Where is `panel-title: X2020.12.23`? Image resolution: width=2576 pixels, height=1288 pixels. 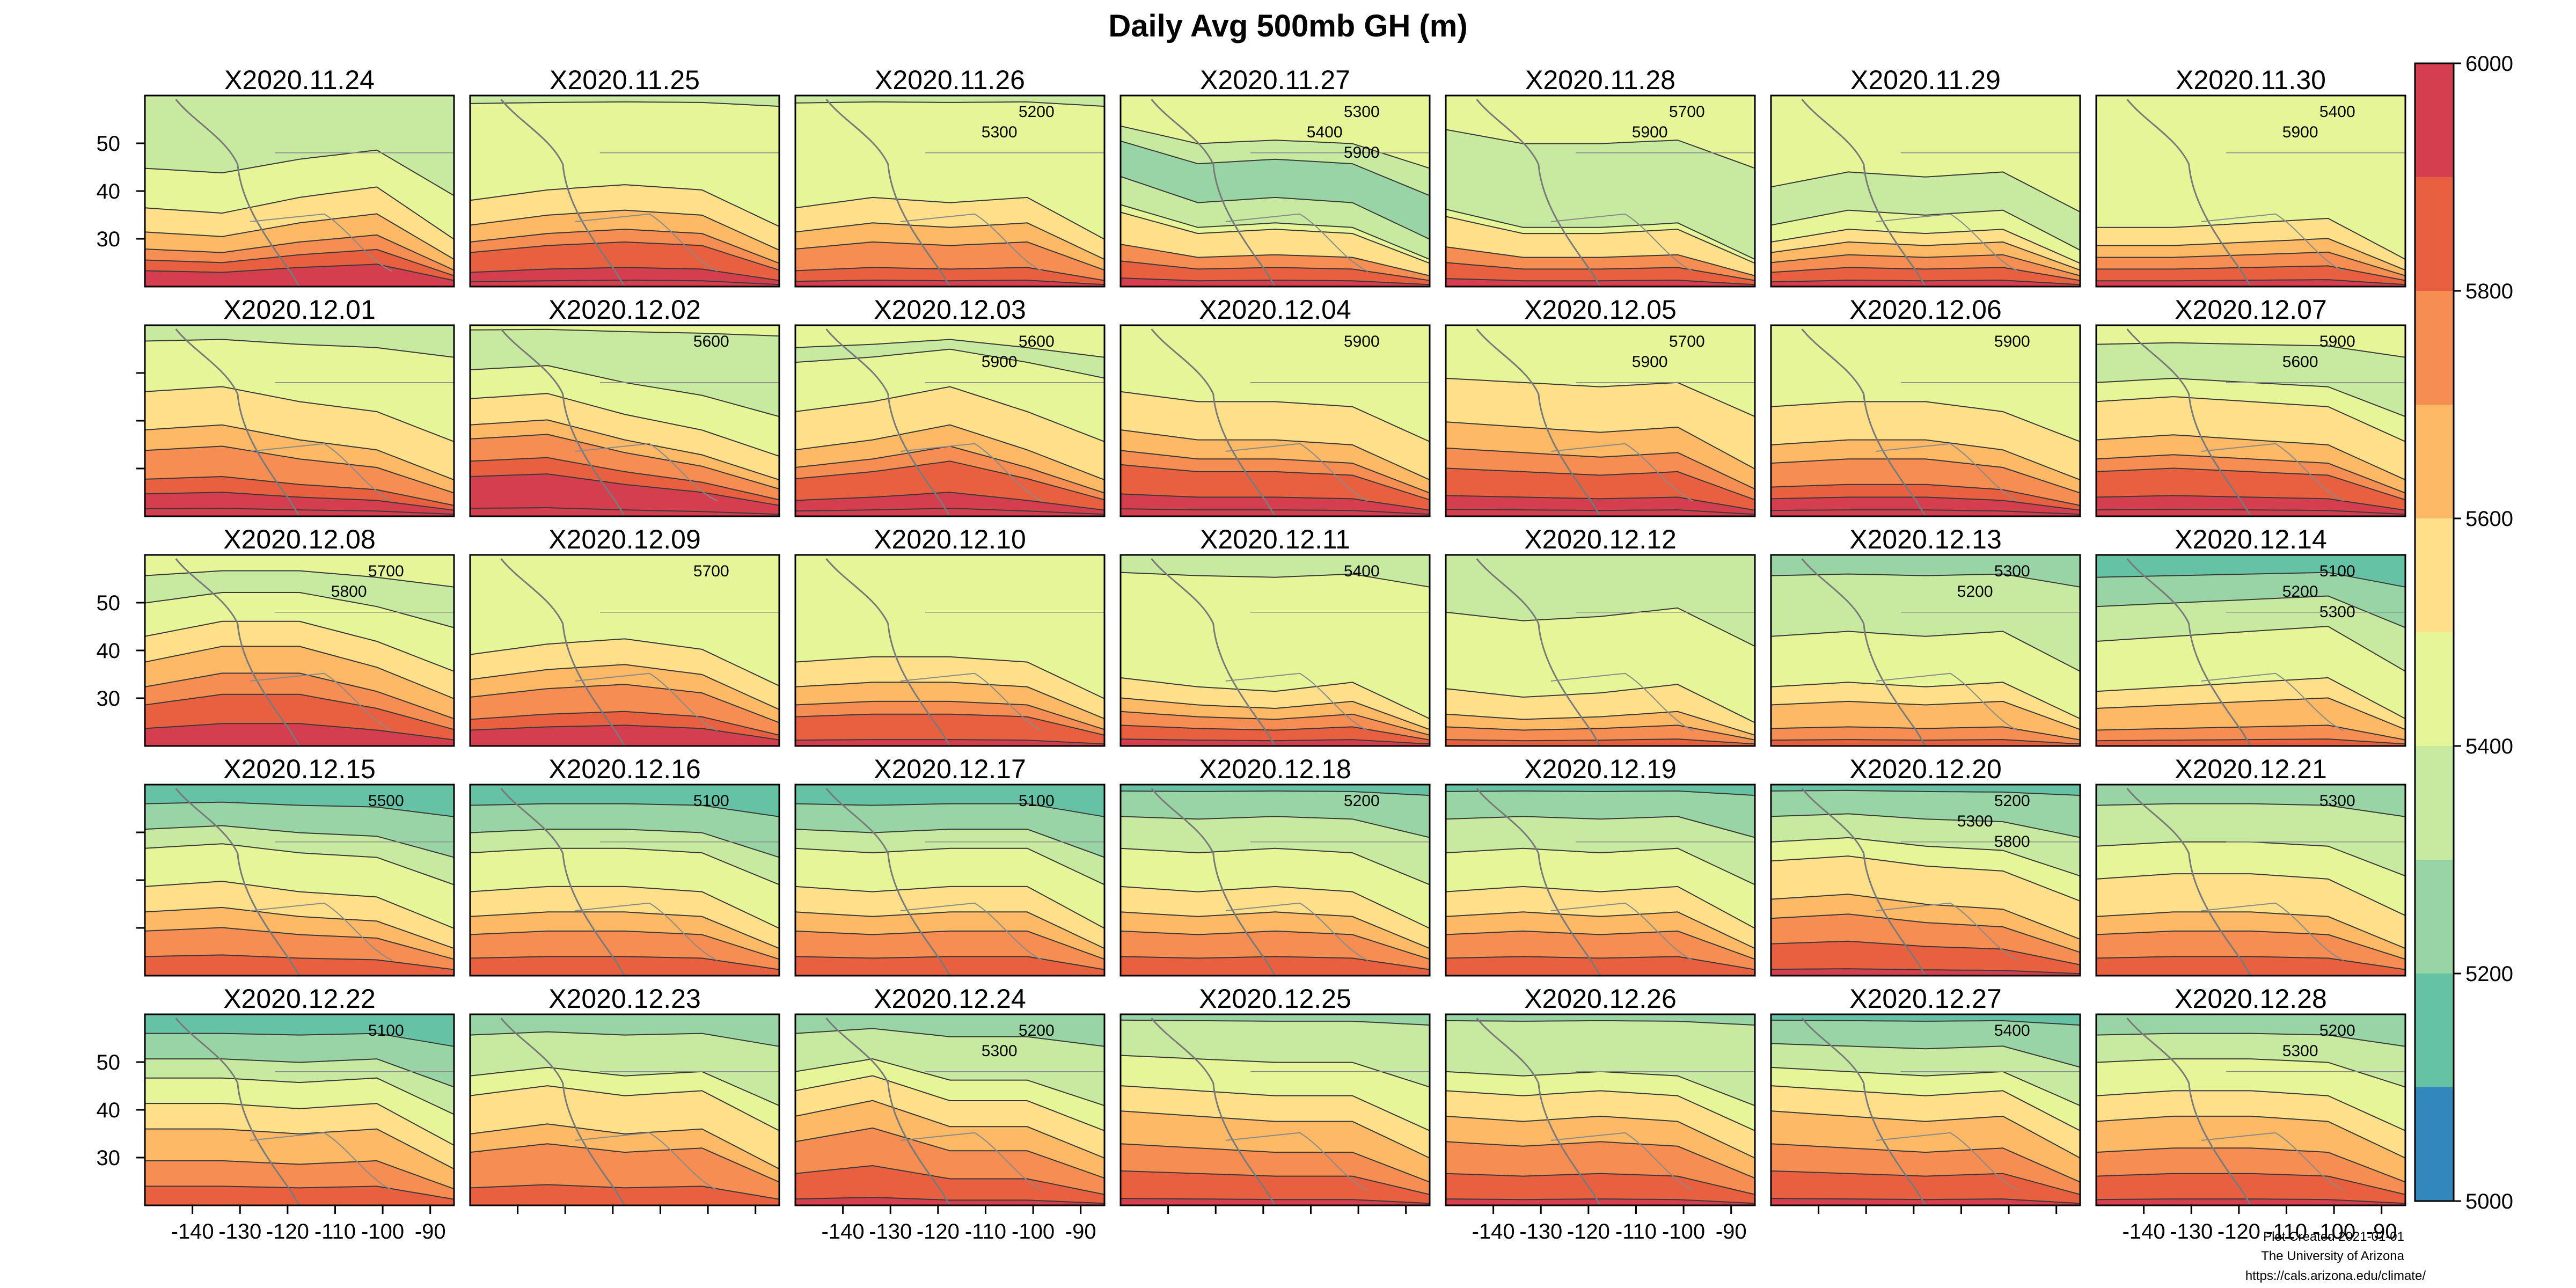
panel-title: X2020.12.23 is located at coordinates (624, 999).